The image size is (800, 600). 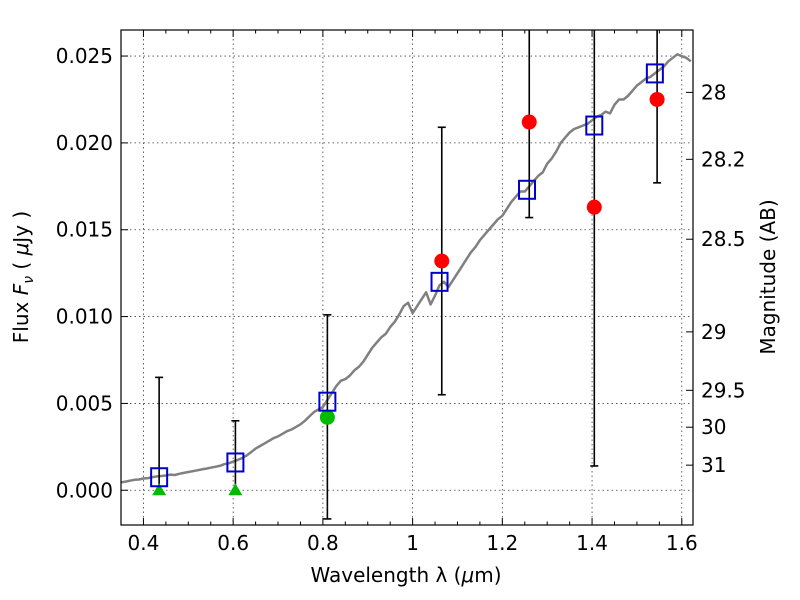 I want to click on x-tick-label: 1.2, so click(x=502, y=543).